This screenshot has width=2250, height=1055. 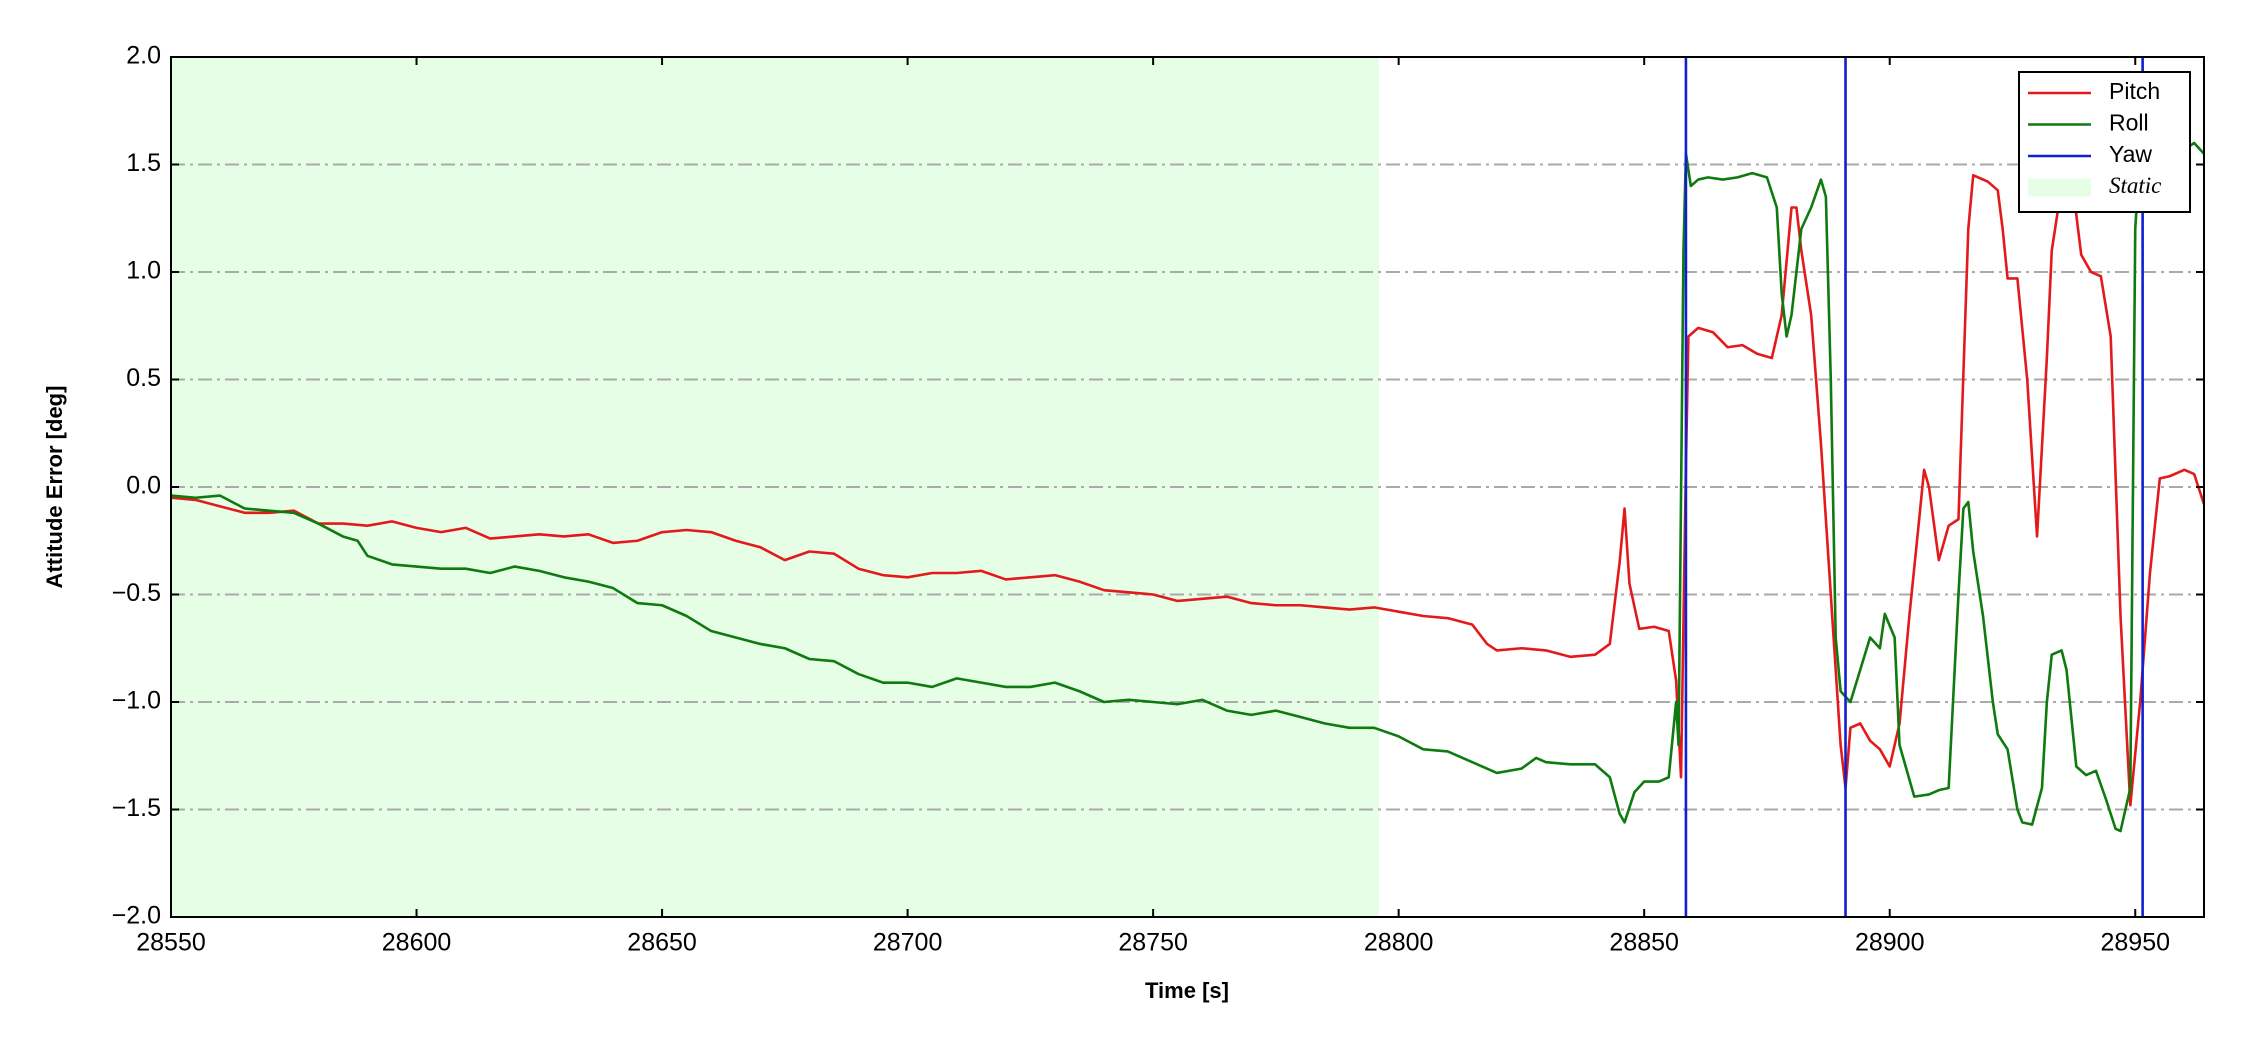 I want to click on y-tick-label: −1.0, so click(x=136, y=701).